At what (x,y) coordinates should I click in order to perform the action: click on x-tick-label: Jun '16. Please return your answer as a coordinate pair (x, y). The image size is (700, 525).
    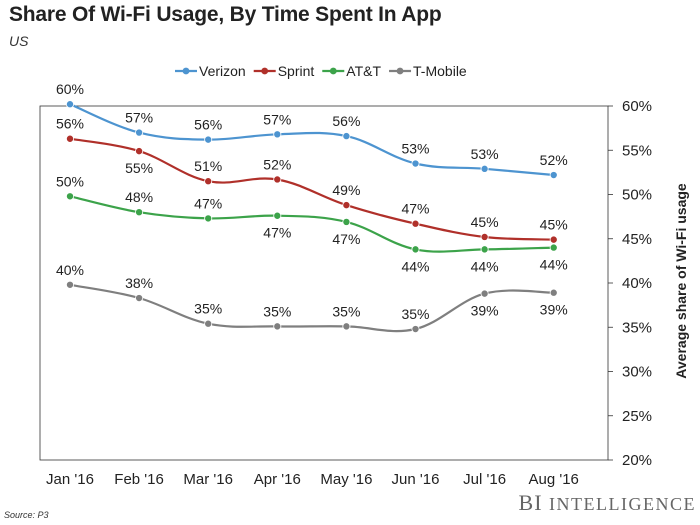
    Looking at the image, I should click on (416, 479).